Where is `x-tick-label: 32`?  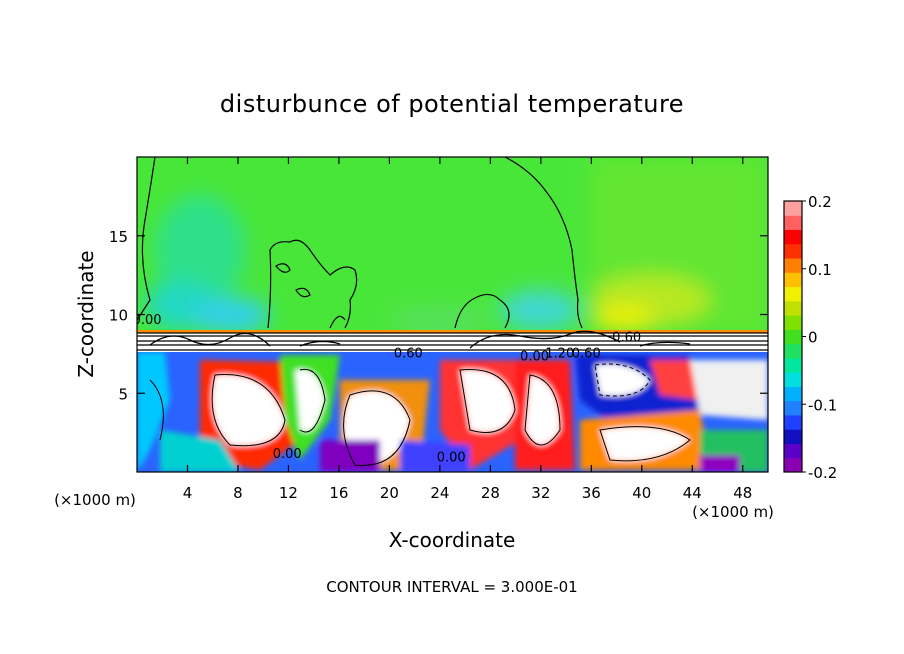 x-tick-label: 32 is located at coordinates (540, 493).